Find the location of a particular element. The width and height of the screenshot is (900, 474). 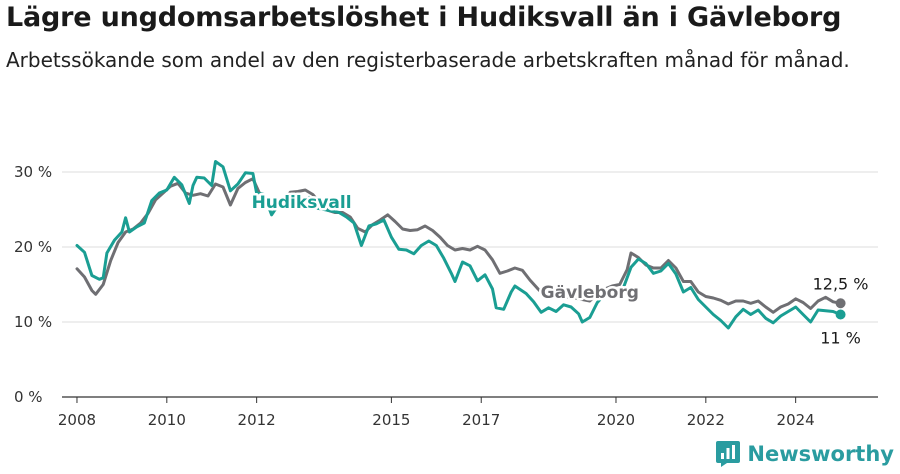

x-tick-label: 2015 is located at coordinates (391, 420).